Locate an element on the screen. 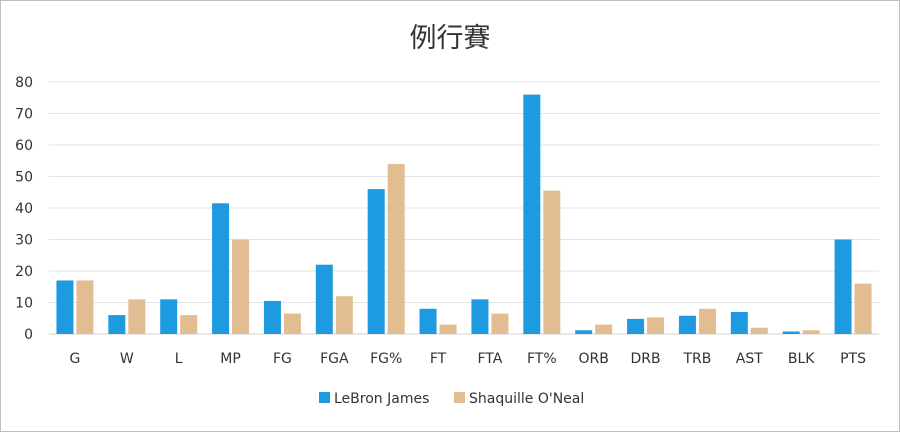  y-tick-label: 20 is located at coordinates (24, 272).